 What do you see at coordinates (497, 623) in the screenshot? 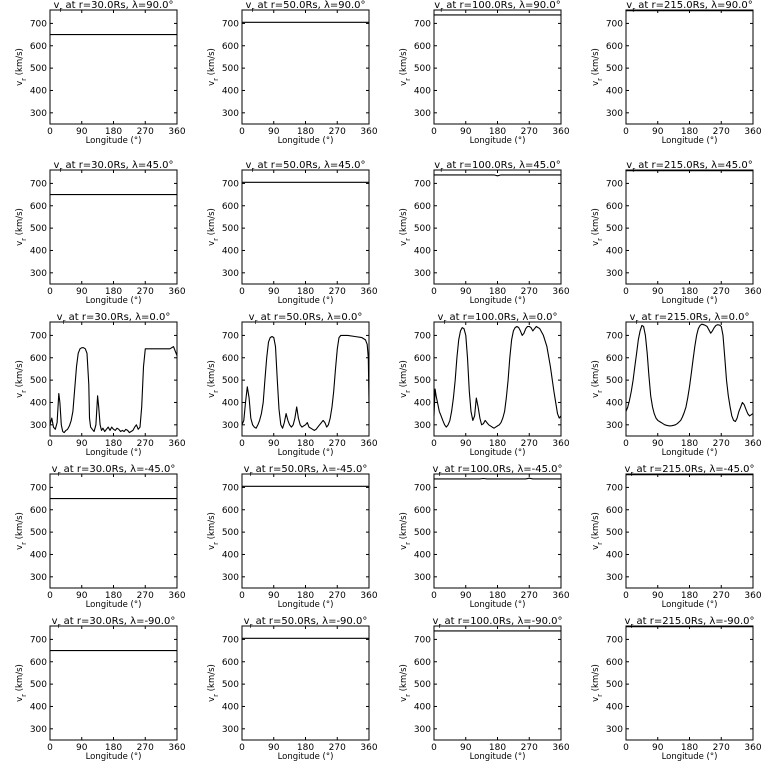
I see `panel-title: vr at r=100.0Rs, λ=-90.0°` at bounding box center [497, 623].